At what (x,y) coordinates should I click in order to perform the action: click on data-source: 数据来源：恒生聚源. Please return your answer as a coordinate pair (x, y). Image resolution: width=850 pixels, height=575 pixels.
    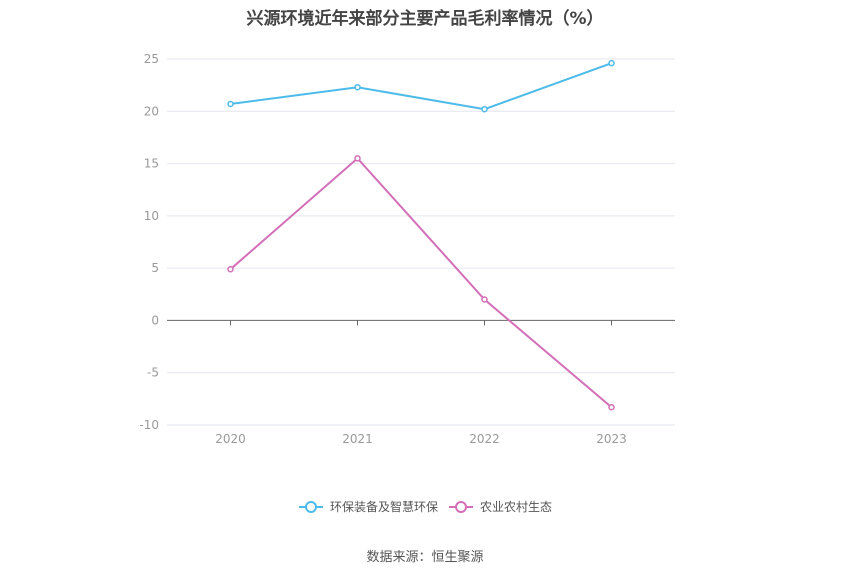
    Looking at the image, I should click on (425, 557).